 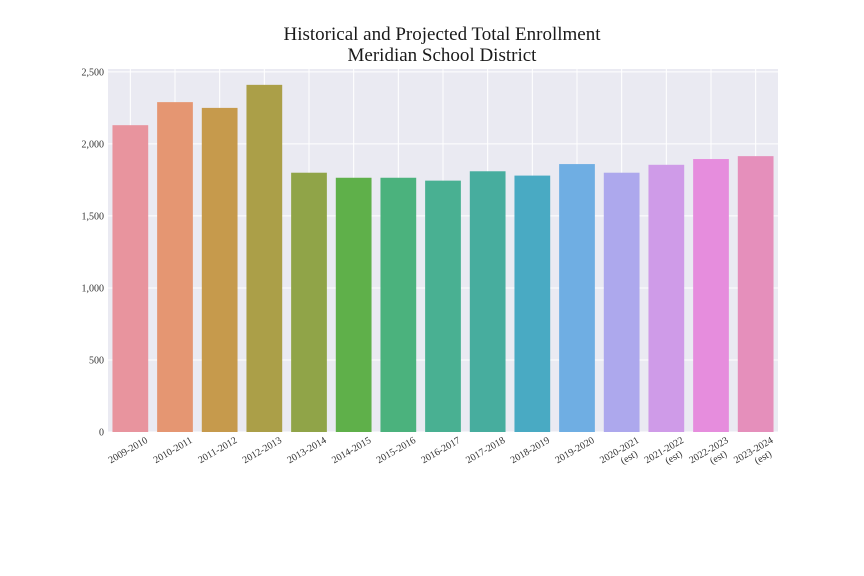 I want to click on x-tick-label-line1: 2013-2014, so click(x=306, y=450).